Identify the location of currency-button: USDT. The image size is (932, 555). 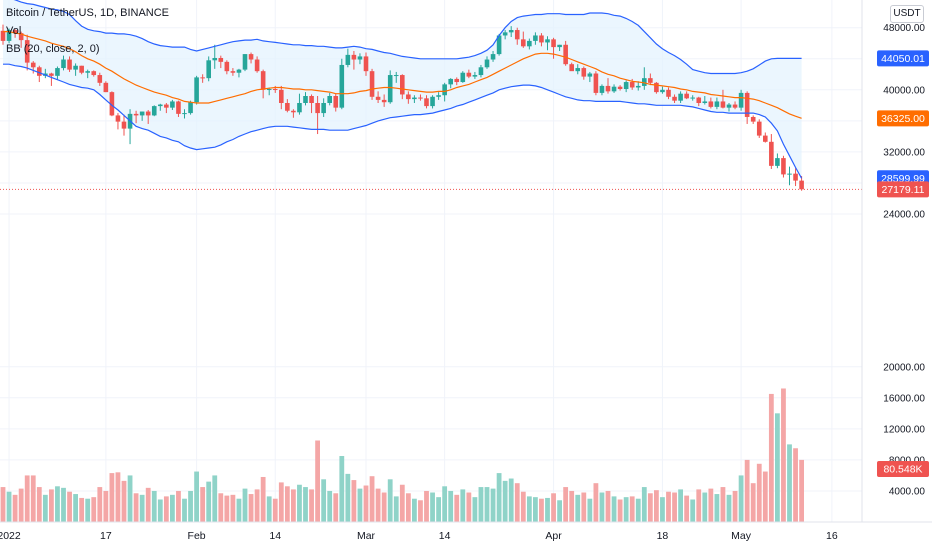
(907, 14).